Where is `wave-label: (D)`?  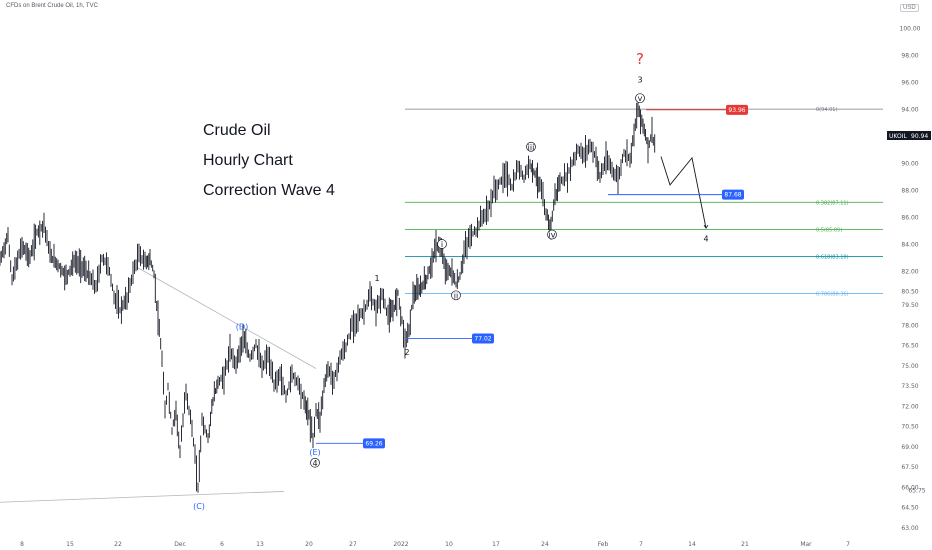
wave-label: (D) is located at coordinates (242, 326).